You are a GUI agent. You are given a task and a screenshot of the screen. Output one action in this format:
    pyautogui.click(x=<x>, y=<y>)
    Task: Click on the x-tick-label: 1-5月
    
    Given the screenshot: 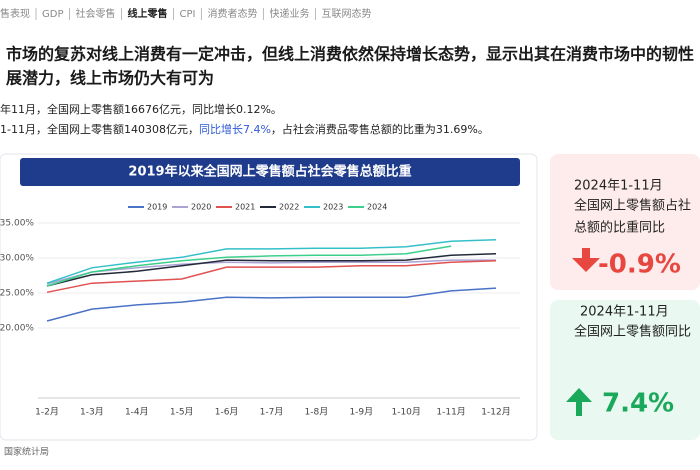 What is the action you would take?
    pyautogui.click(x=182, y=412)
    